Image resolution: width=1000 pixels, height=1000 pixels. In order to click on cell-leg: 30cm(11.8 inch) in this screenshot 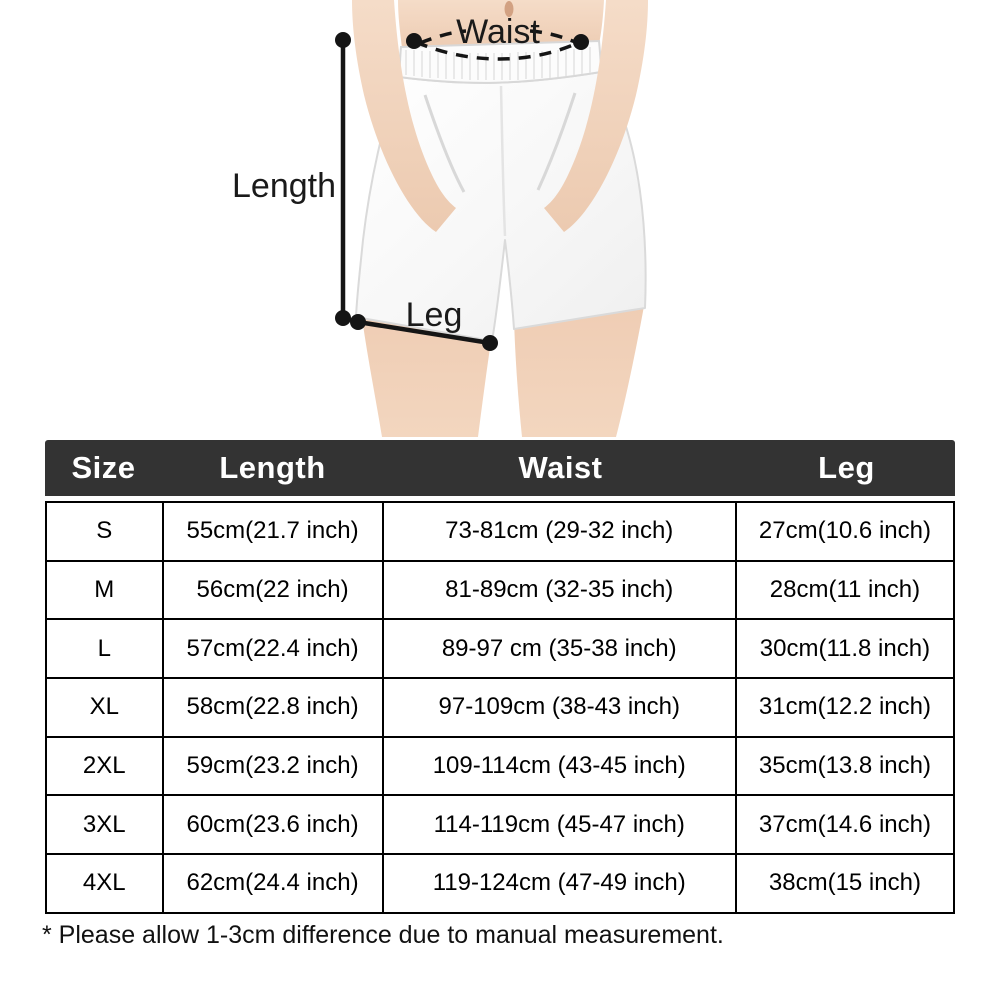, I will do `click(845, 648)`.